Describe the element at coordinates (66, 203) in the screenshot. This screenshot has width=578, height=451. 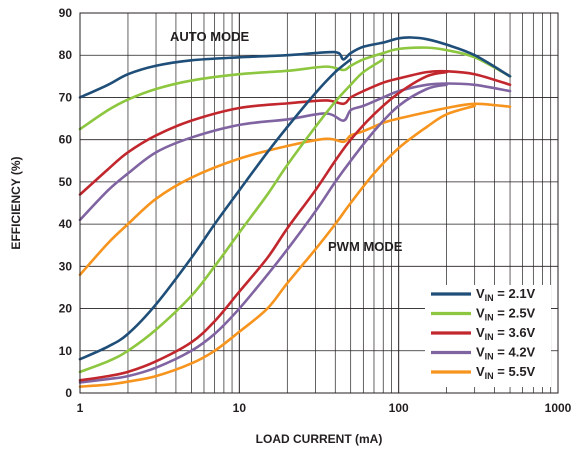
I see `y-tick-labels: 0 10 20 30 40 50 60 70 80 90` at that location.